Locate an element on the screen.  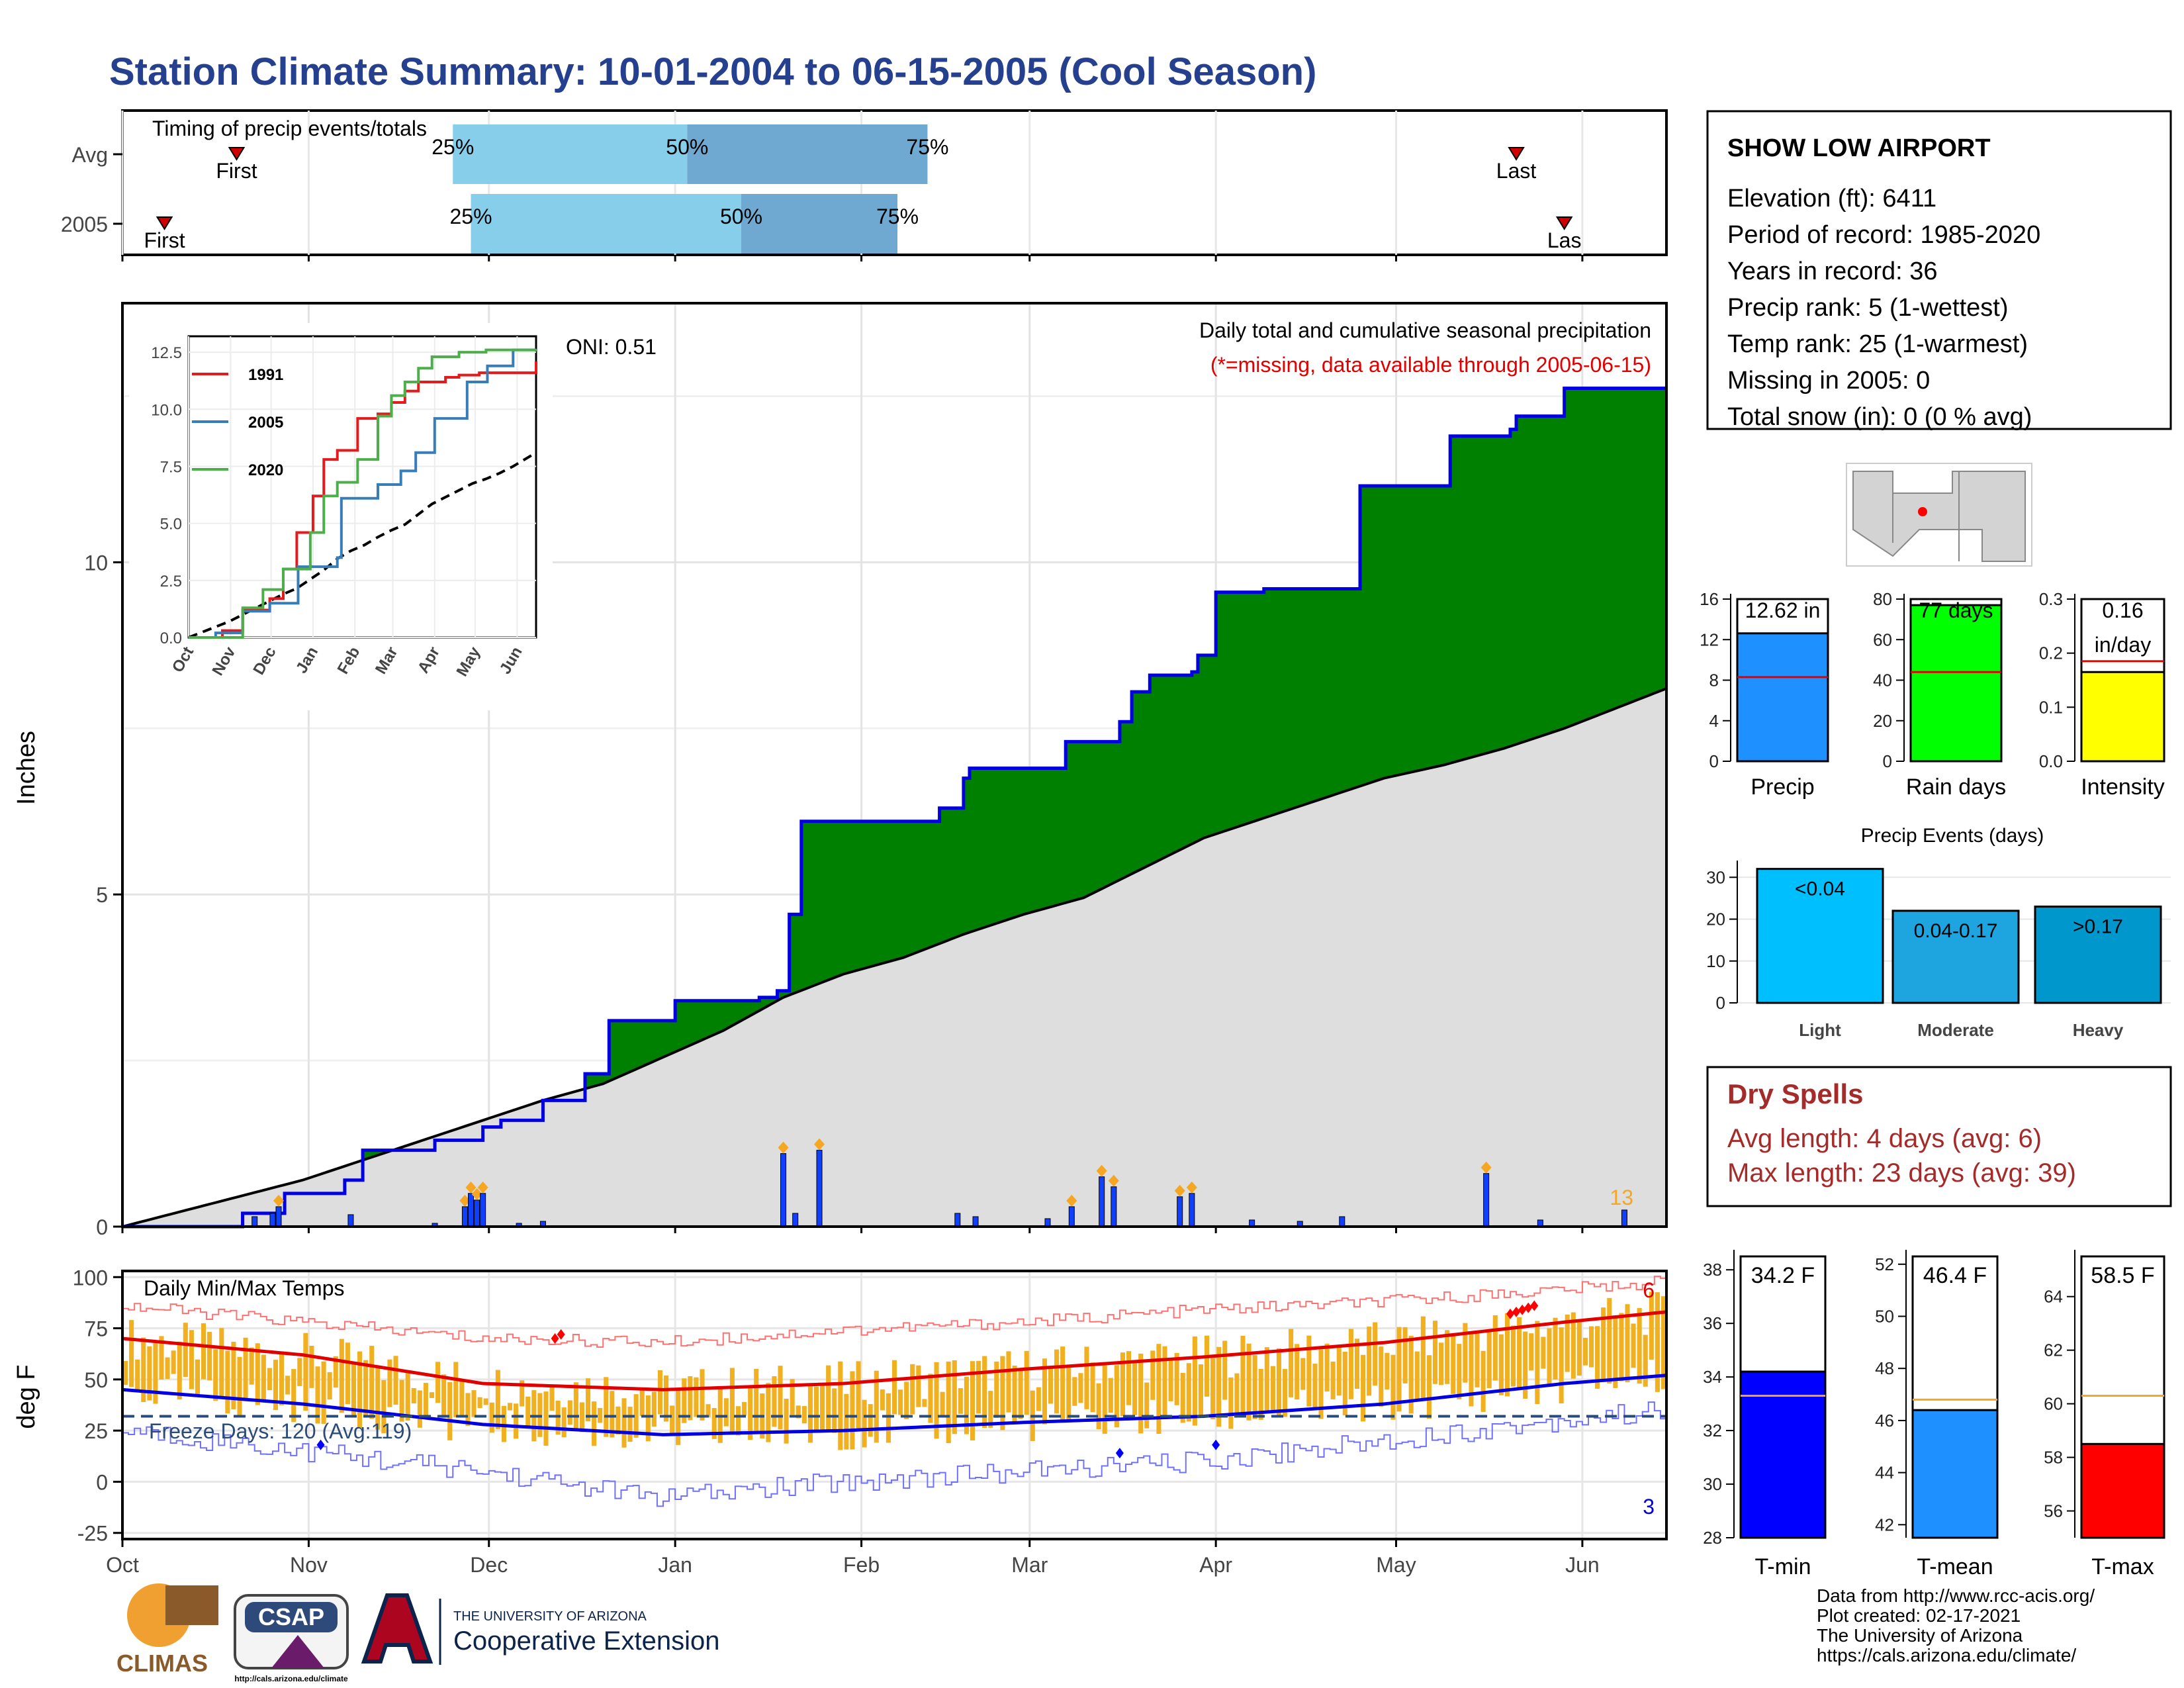
tbar-y-label: 56 is located at coordinates (2053, 1511).